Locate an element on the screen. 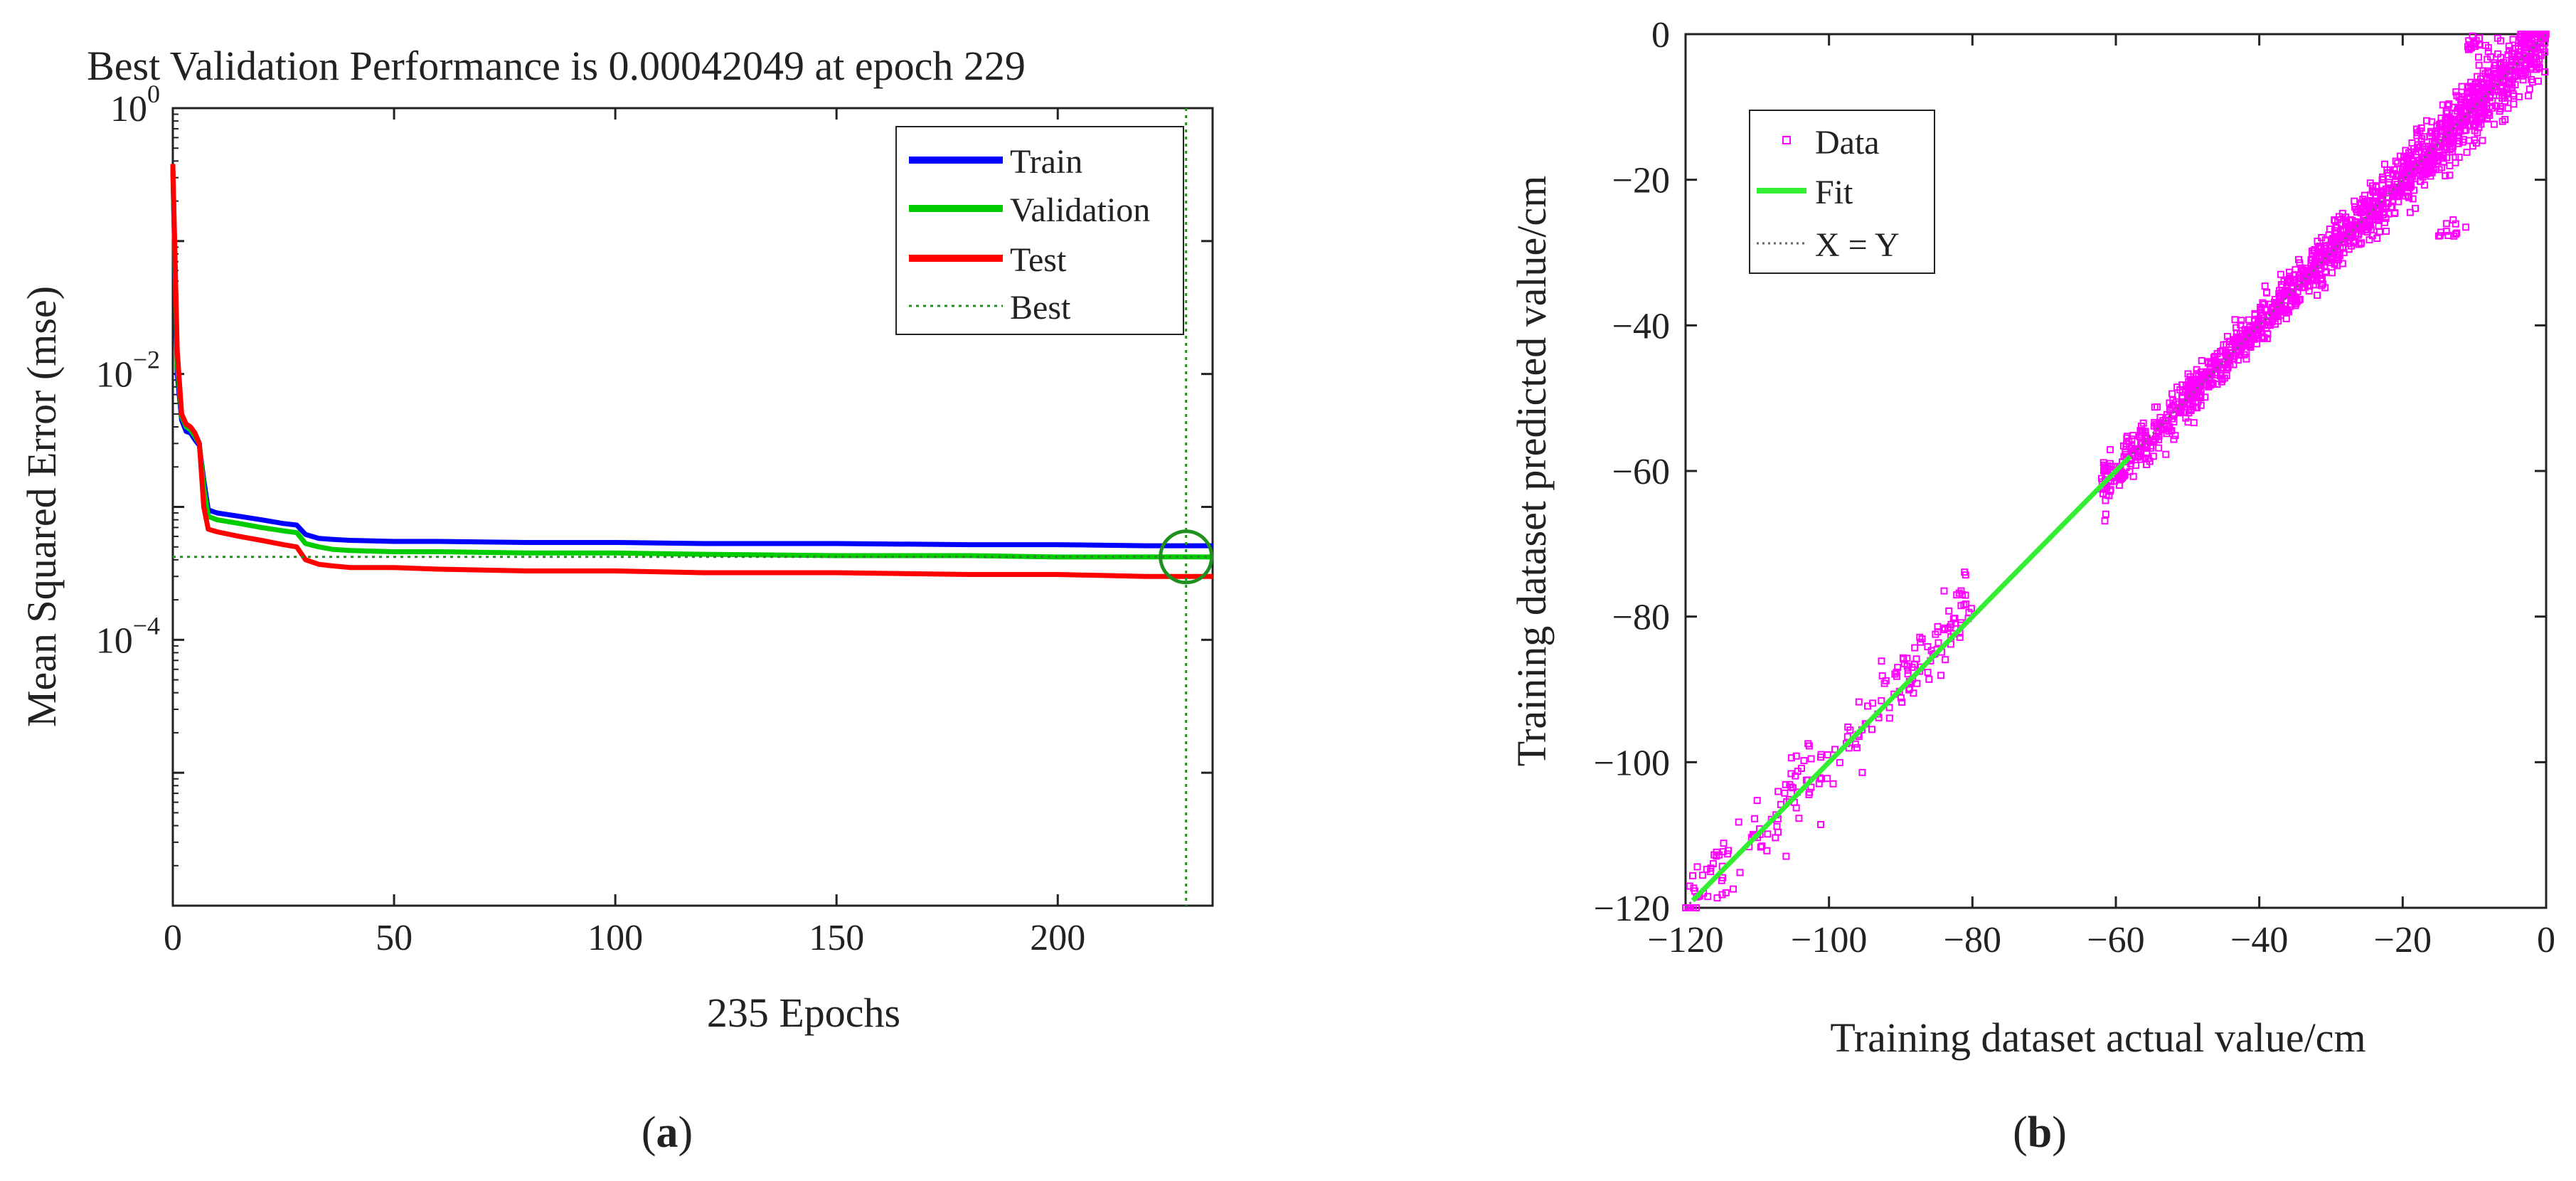  x-tick-label: 100 is located at coordinates (615, 938).